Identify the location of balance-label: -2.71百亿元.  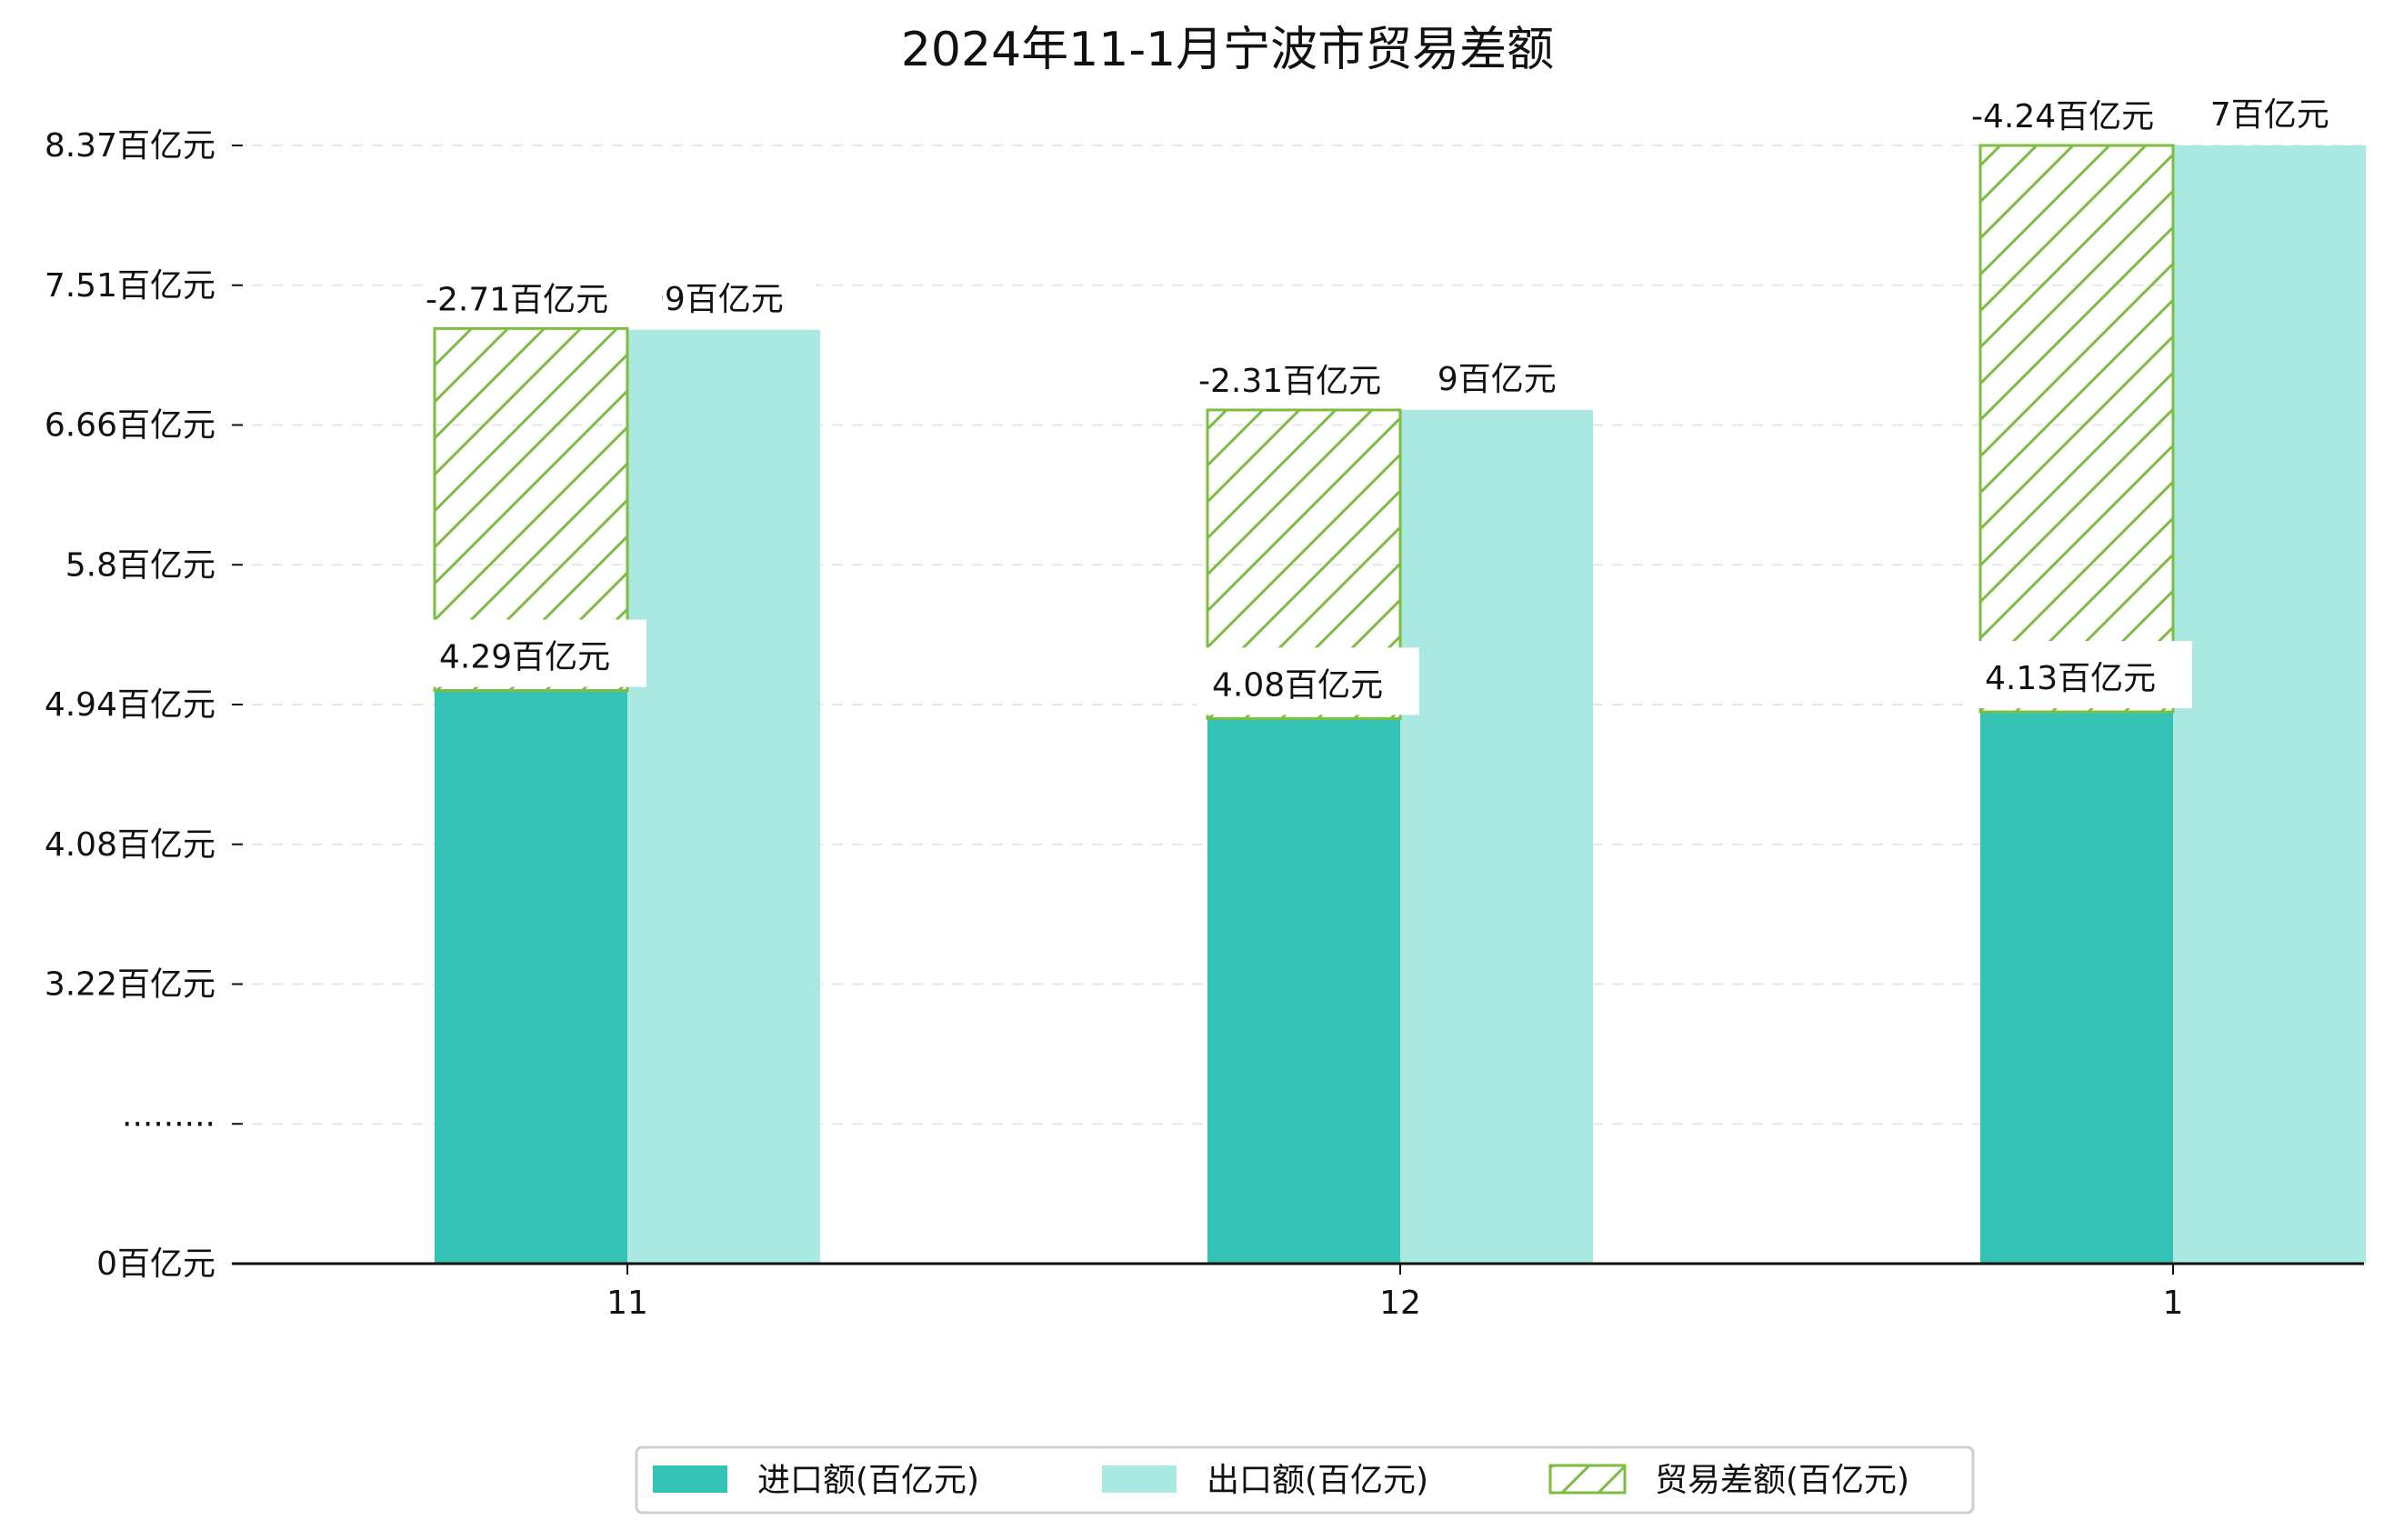
(517, 300).